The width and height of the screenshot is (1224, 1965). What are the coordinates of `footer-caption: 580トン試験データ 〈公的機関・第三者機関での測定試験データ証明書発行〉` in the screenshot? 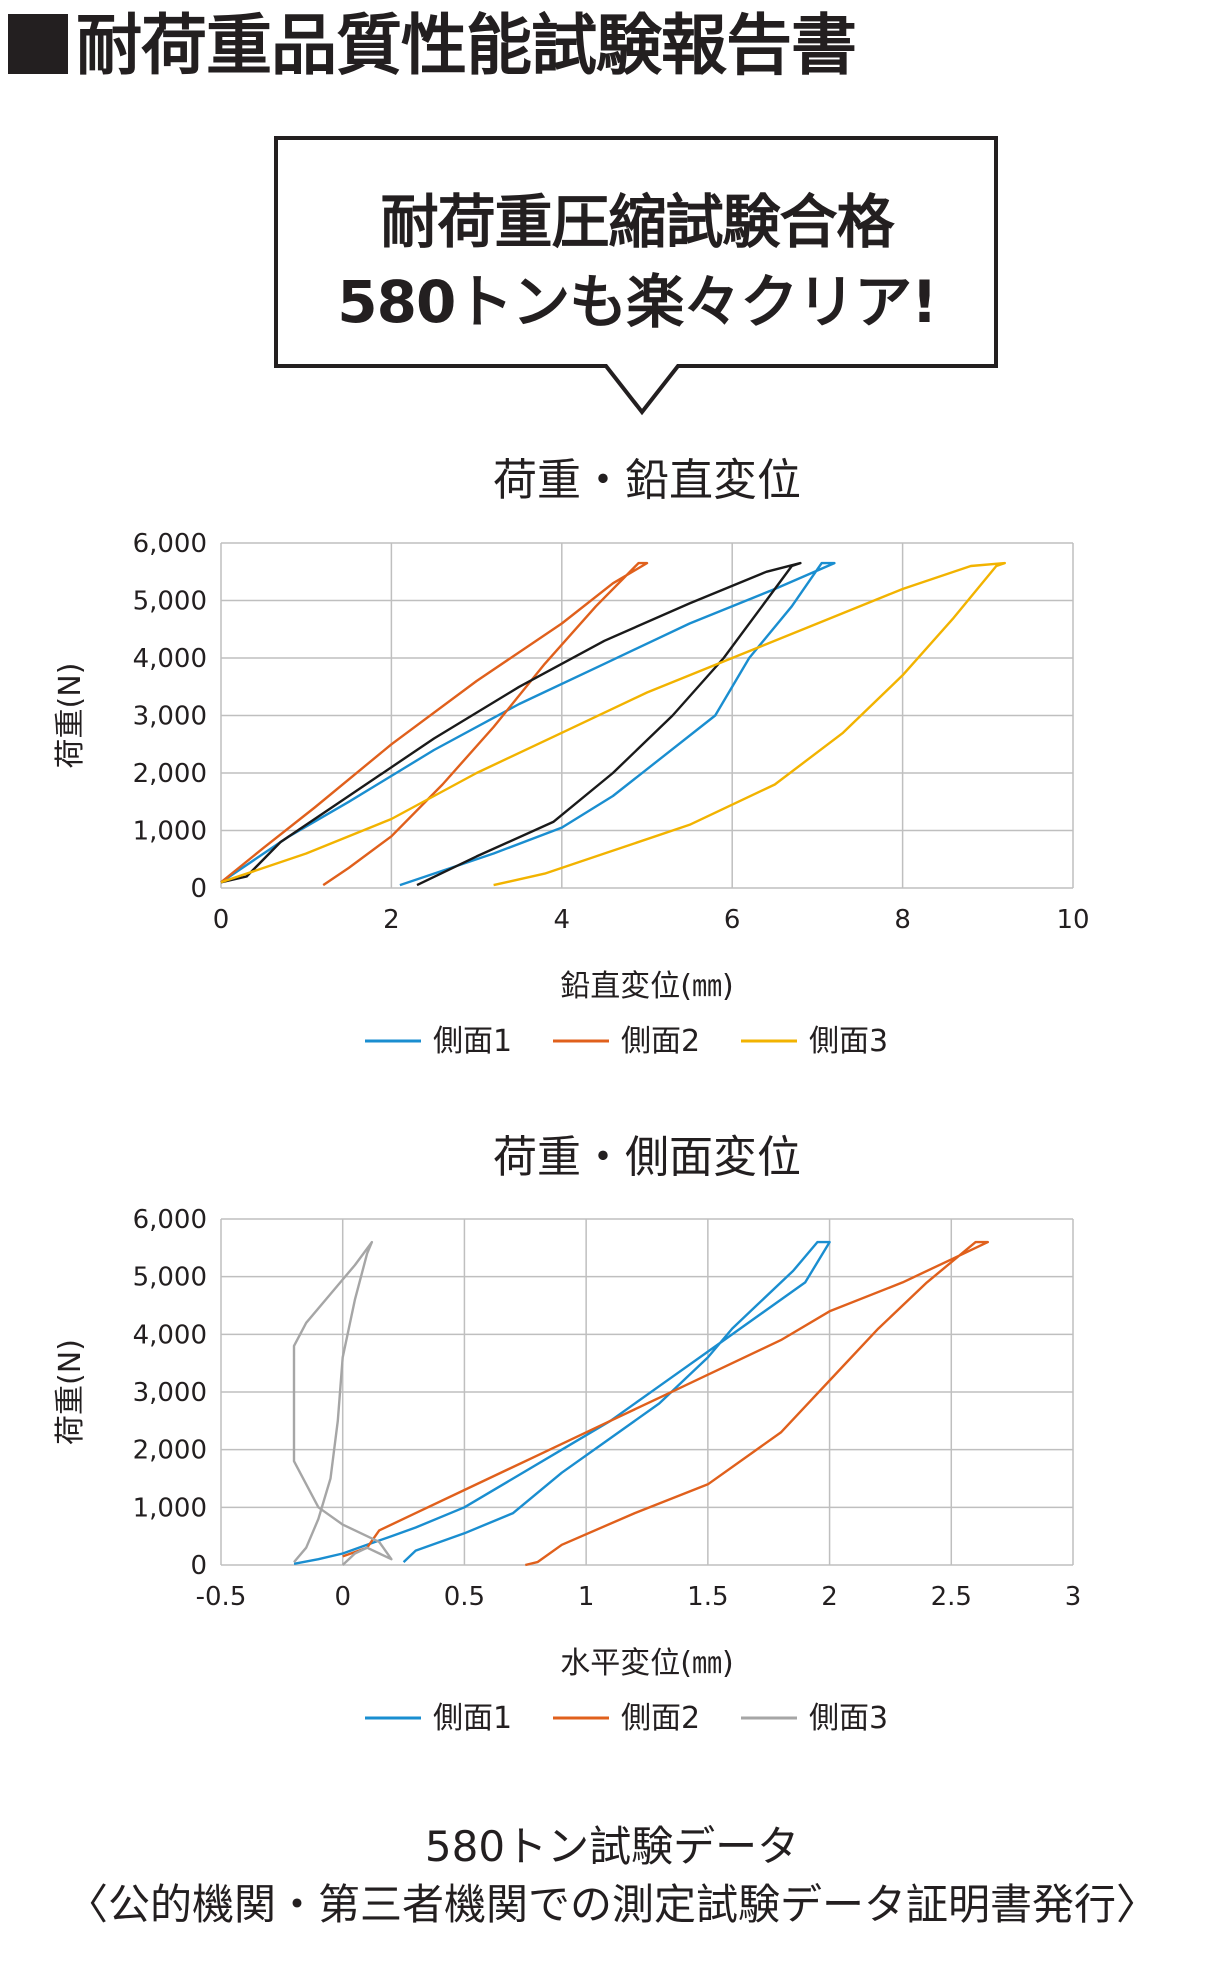 It's located at (612, 1876).